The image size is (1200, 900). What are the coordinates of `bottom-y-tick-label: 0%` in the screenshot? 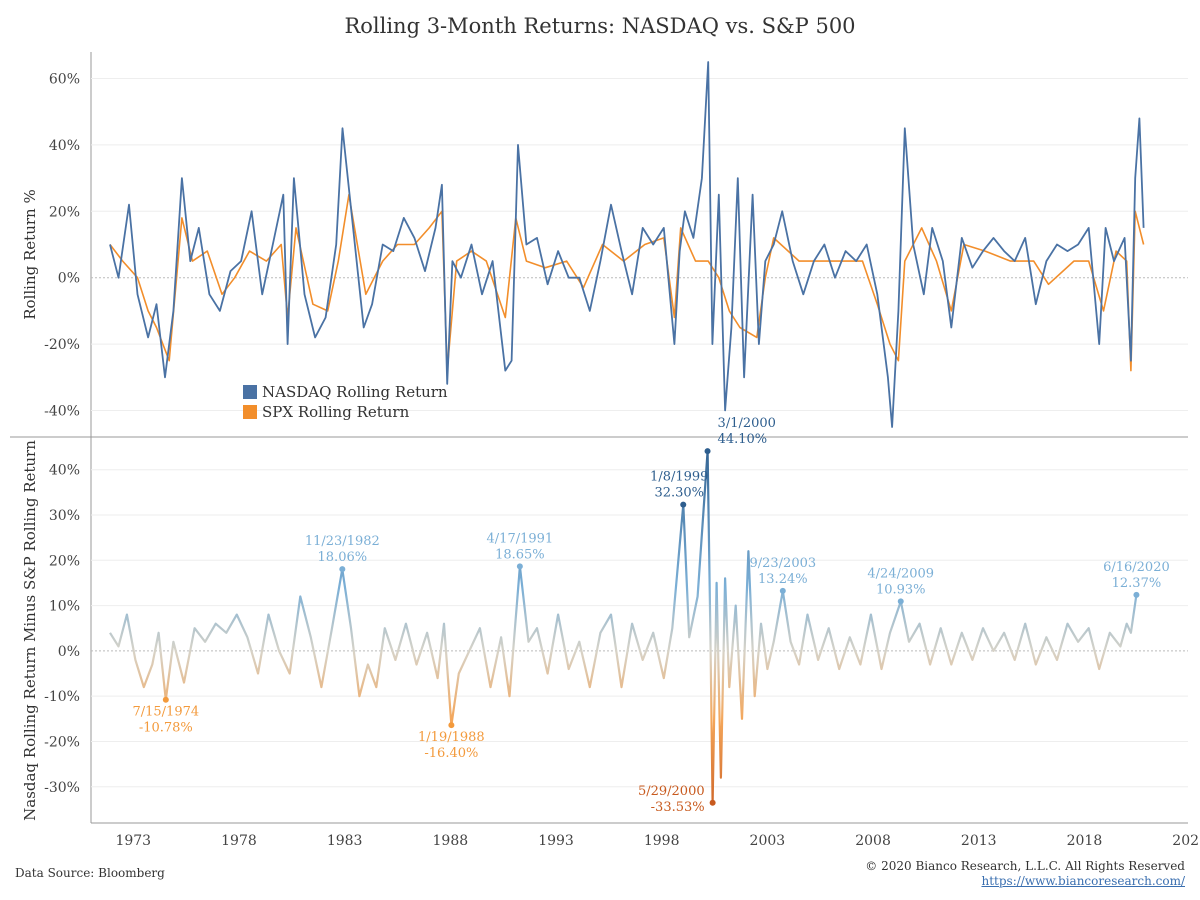 It's located at (69, 652).